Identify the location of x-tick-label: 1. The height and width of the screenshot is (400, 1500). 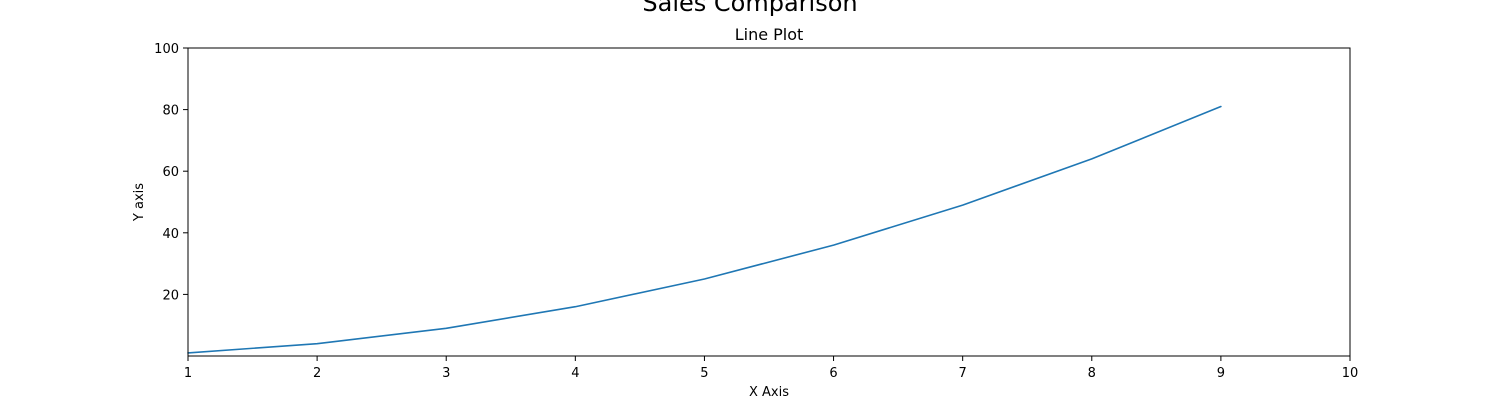
(188, 373).